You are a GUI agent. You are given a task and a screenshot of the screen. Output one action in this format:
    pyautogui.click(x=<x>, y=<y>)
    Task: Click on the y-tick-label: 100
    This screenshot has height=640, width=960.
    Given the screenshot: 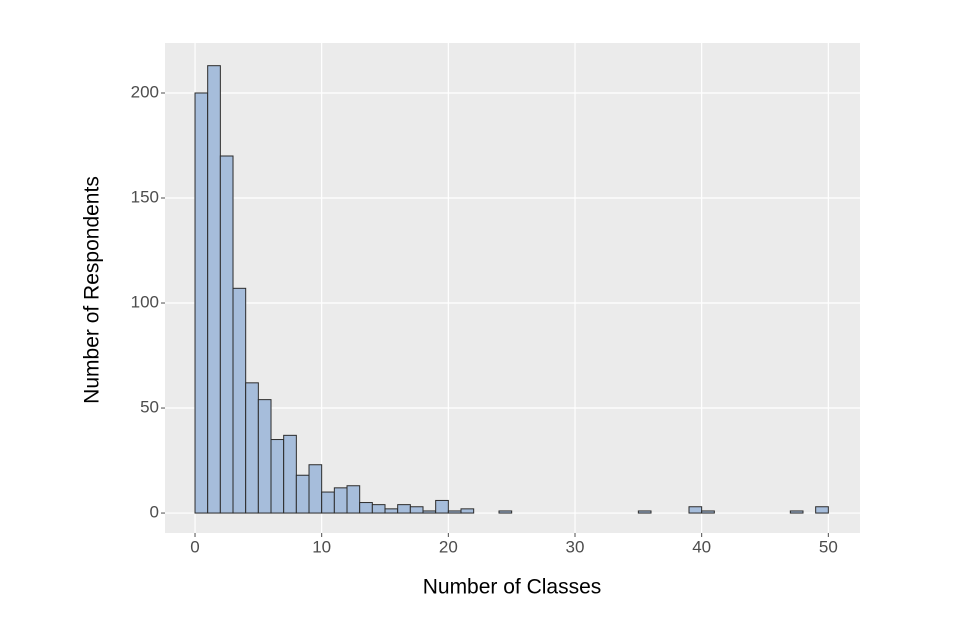 What is the action you would take?
    pyautogui.click(x=145, y=302)
    